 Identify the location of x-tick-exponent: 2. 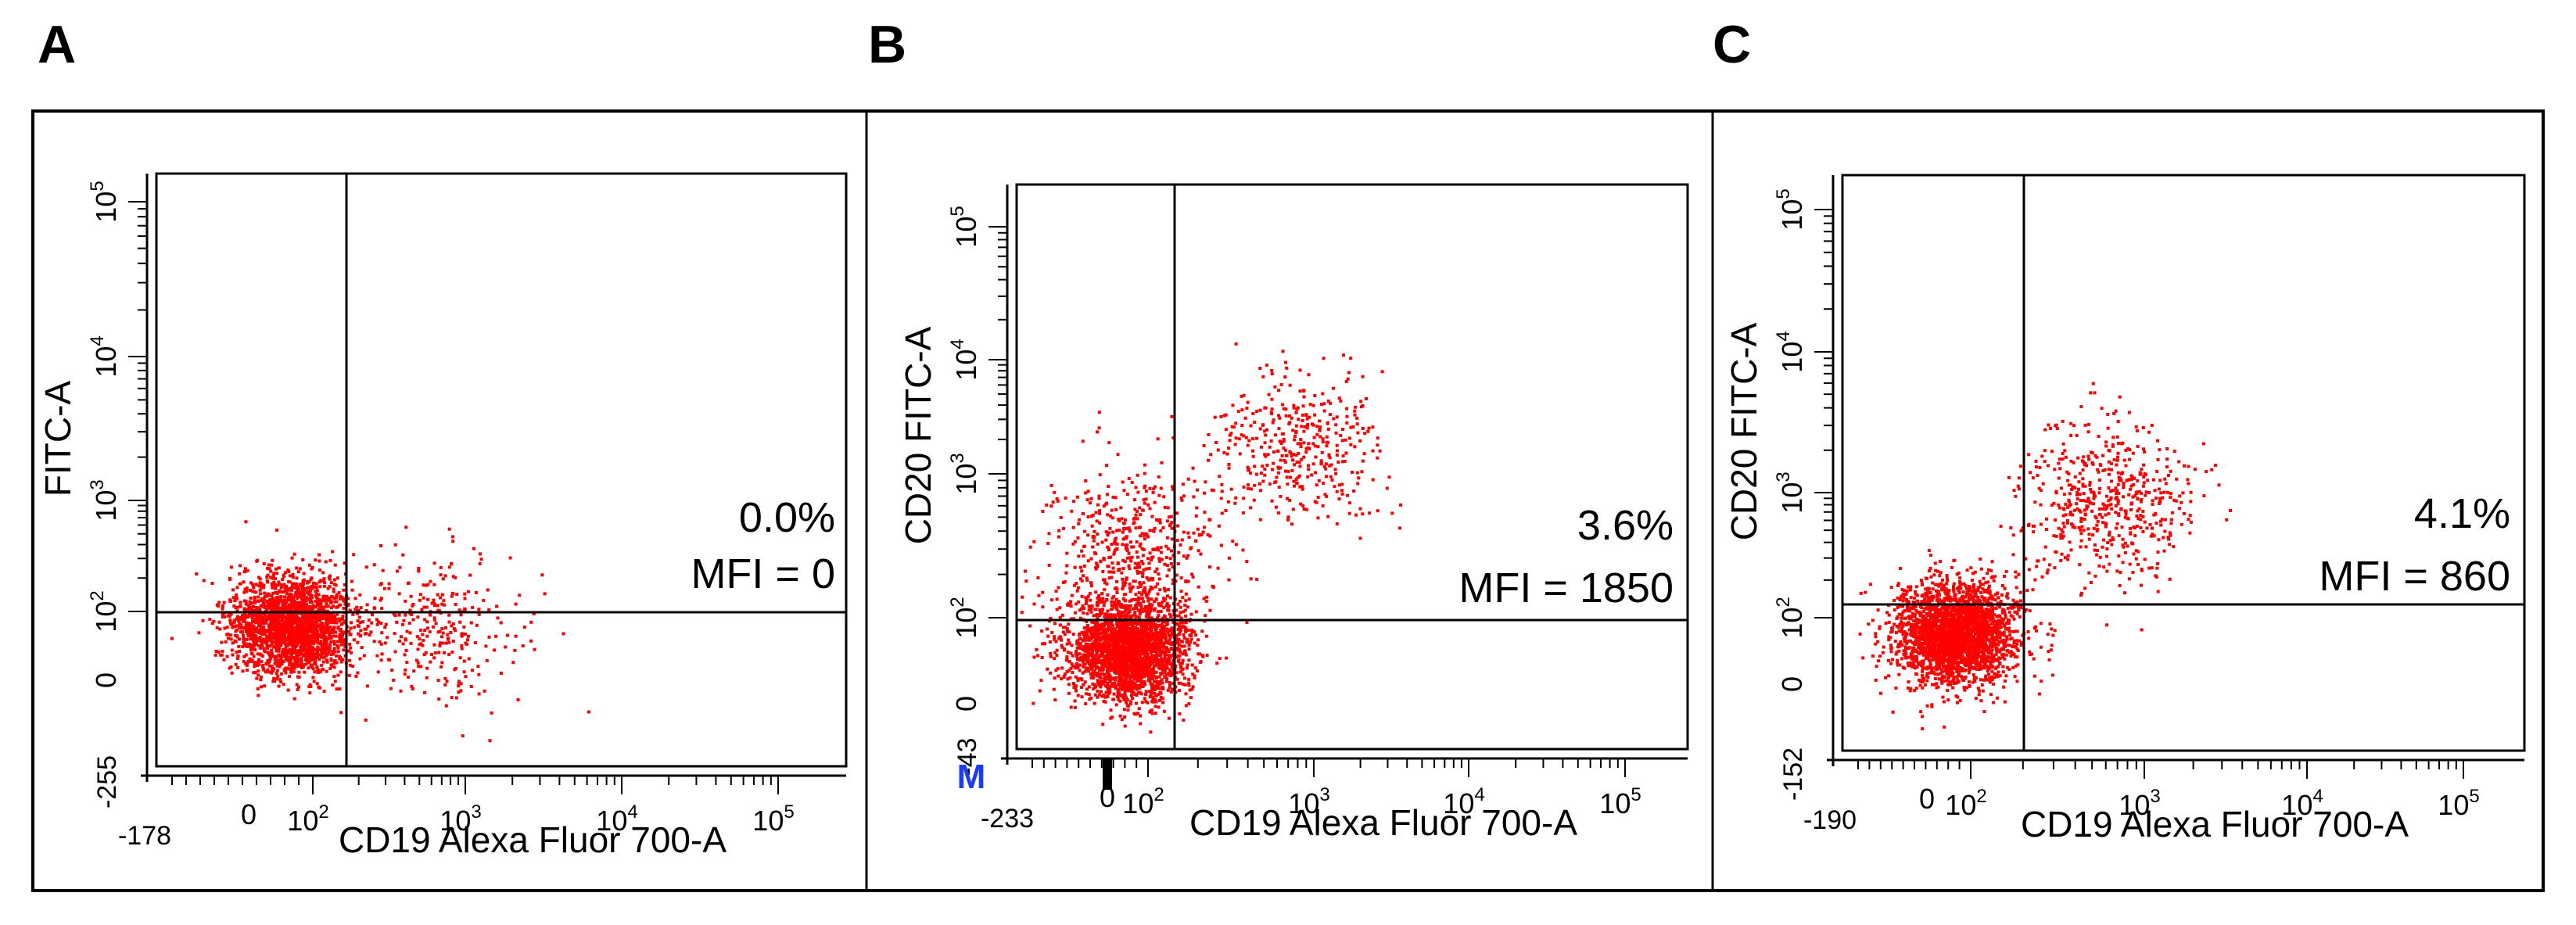
(323, 812).